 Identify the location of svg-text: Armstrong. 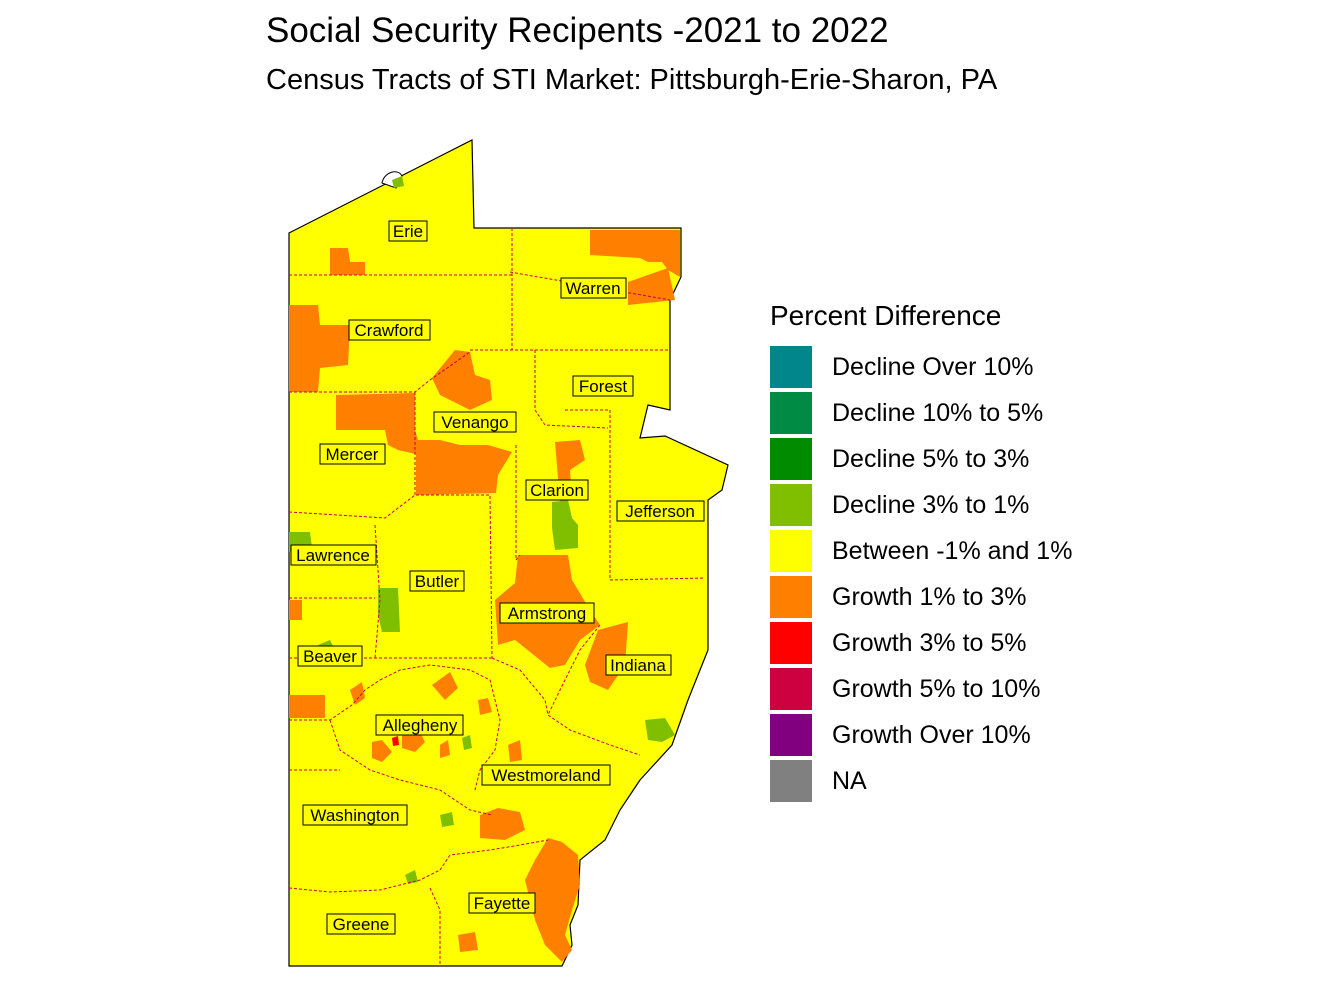
(547, 613).